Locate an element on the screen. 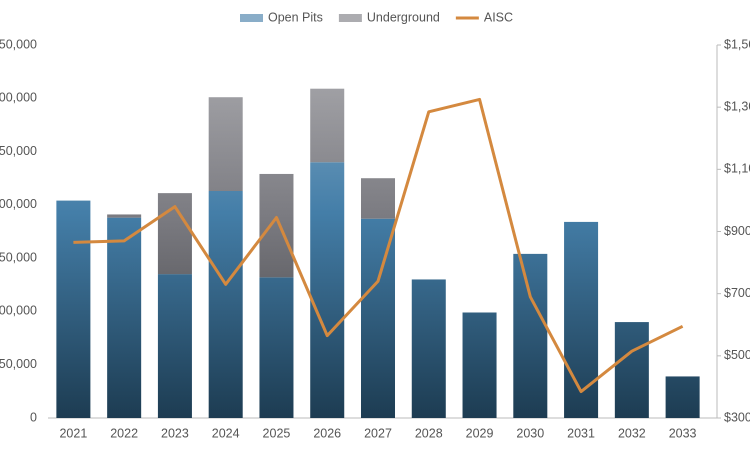  legend-item: AISC is located at coordinates (484, 17).